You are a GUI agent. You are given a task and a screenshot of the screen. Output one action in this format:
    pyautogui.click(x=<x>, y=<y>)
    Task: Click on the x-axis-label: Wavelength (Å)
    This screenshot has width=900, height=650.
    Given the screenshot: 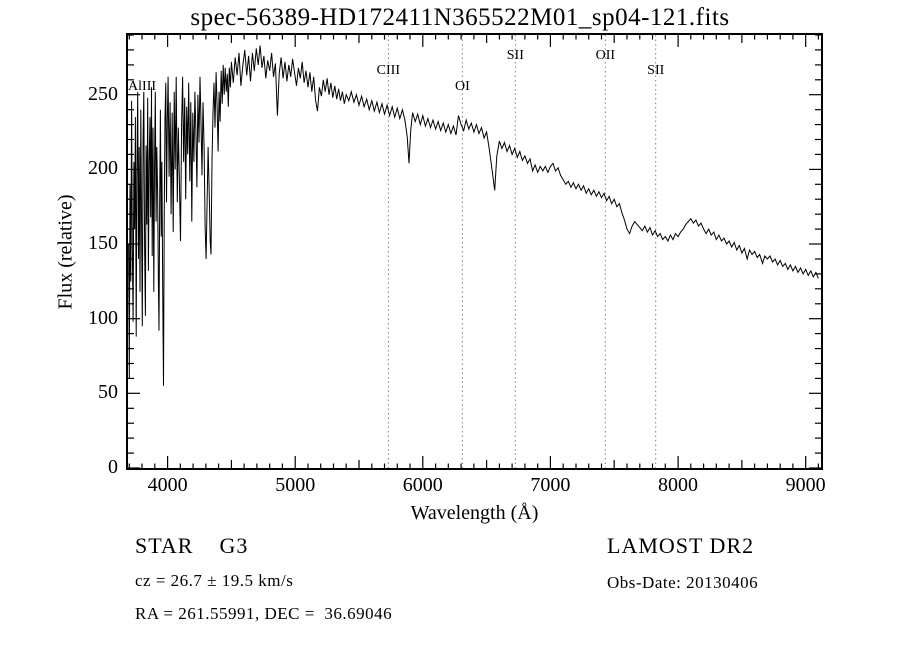 What is the action you would take?
    pyautogui.click(x=474, y=513)
    